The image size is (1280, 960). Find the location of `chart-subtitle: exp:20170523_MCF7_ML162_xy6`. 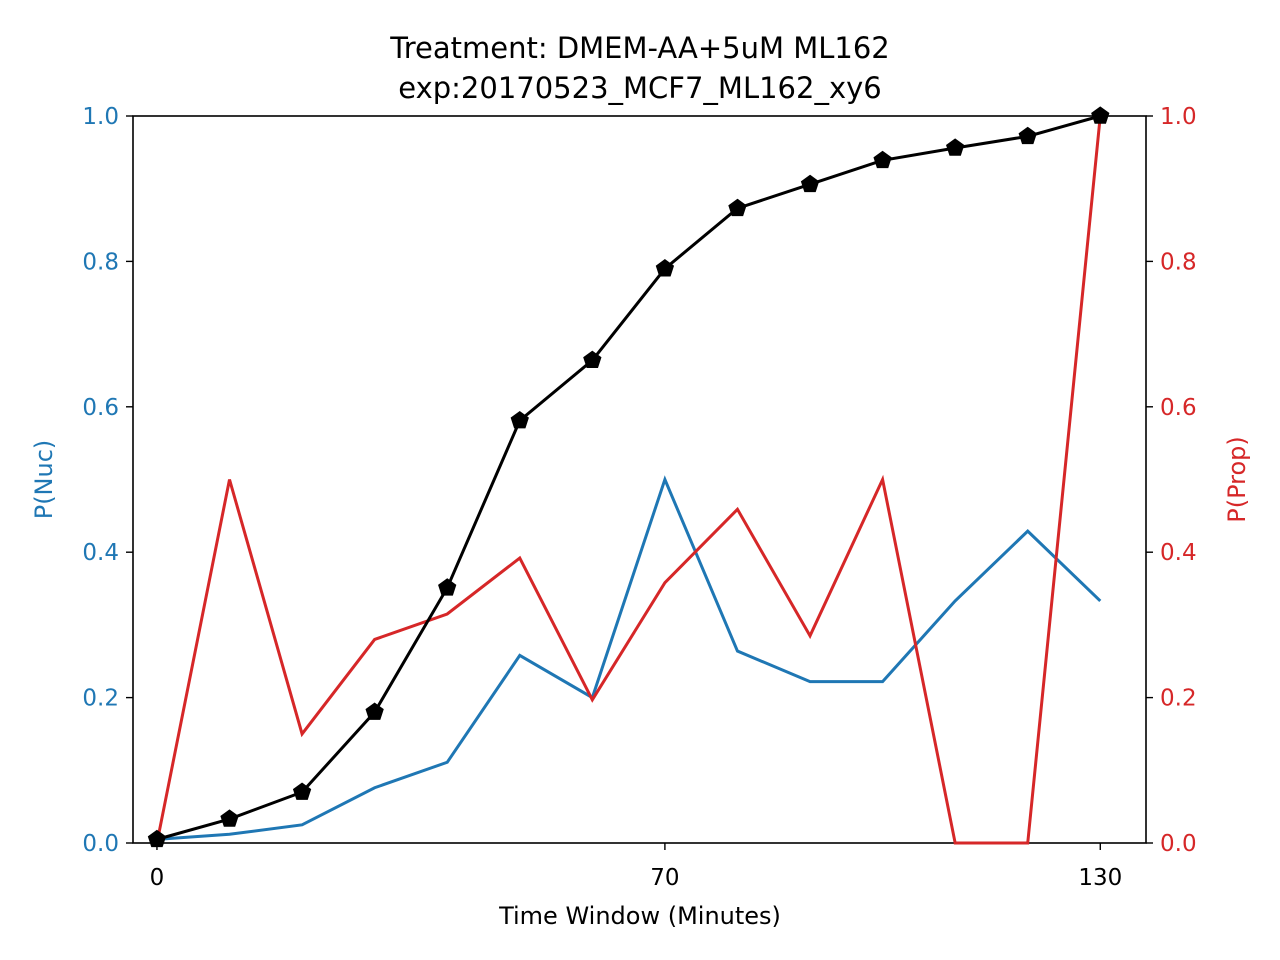

chart-subtitle: exp:20170523_MCF7_ML162_xy6 is located at coordinates (639, 88).